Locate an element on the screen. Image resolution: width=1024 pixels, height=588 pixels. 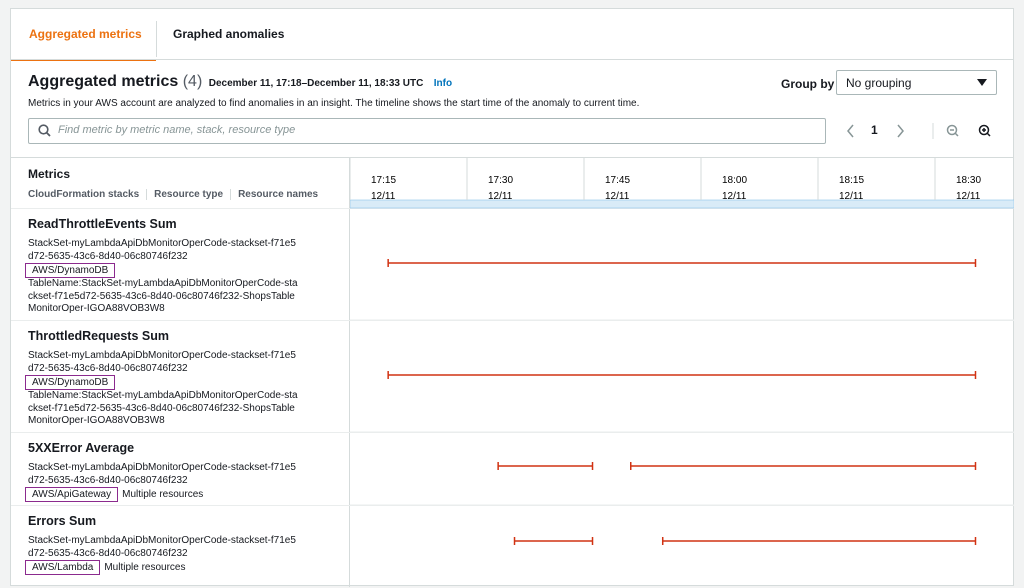
tab: Aggregated metrics is located at coordinates (85, 34).